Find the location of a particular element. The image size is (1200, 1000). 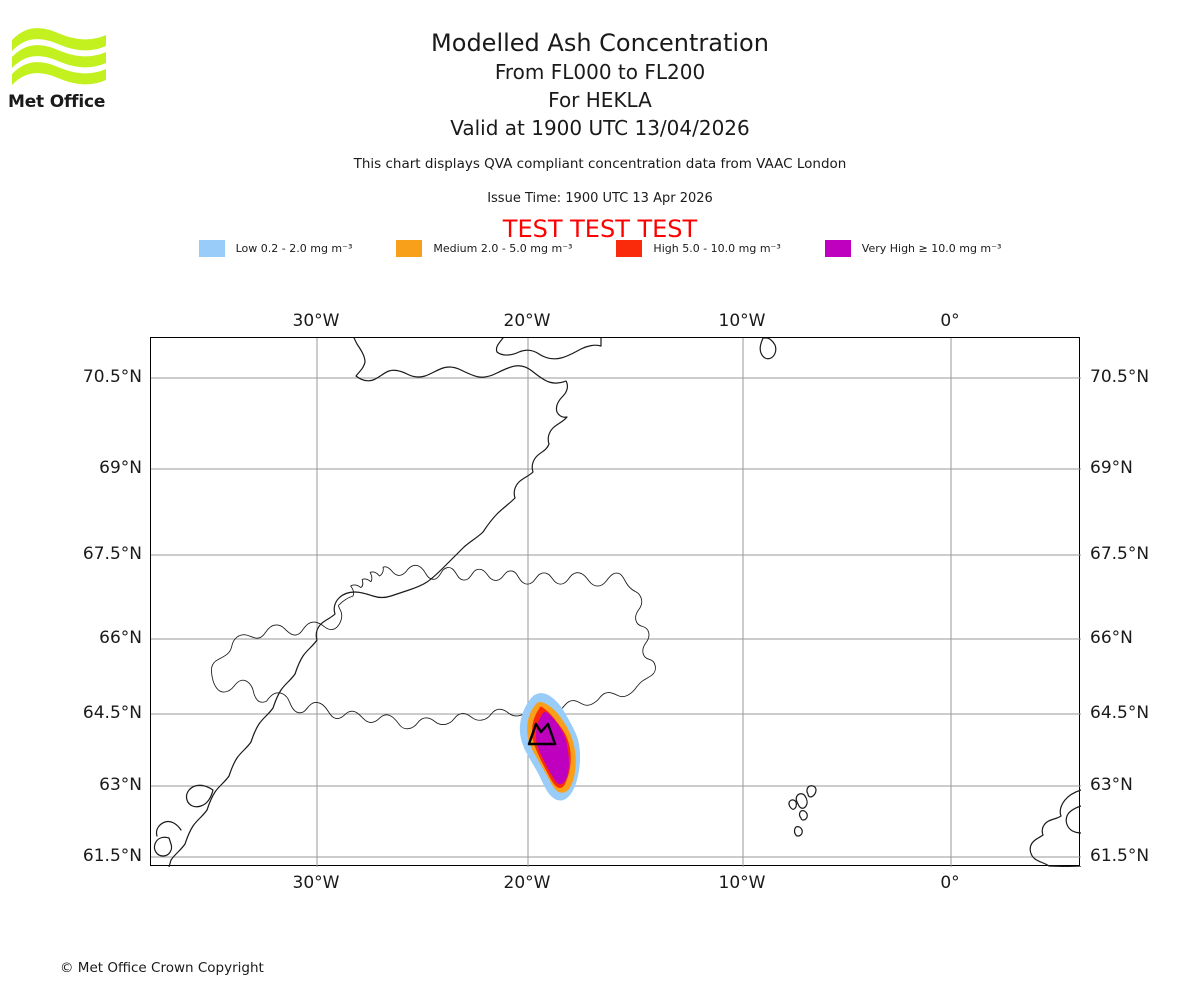

legend-swatch-medium is located at coordinates (409, 248).